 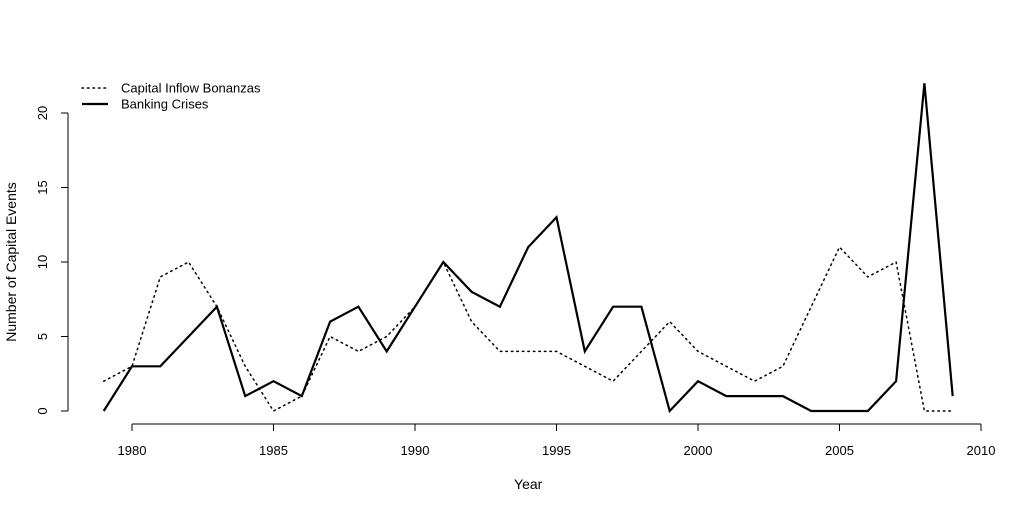 I want to click on y-axis-title: Number of Capital Events, so click(x=11, y=262).